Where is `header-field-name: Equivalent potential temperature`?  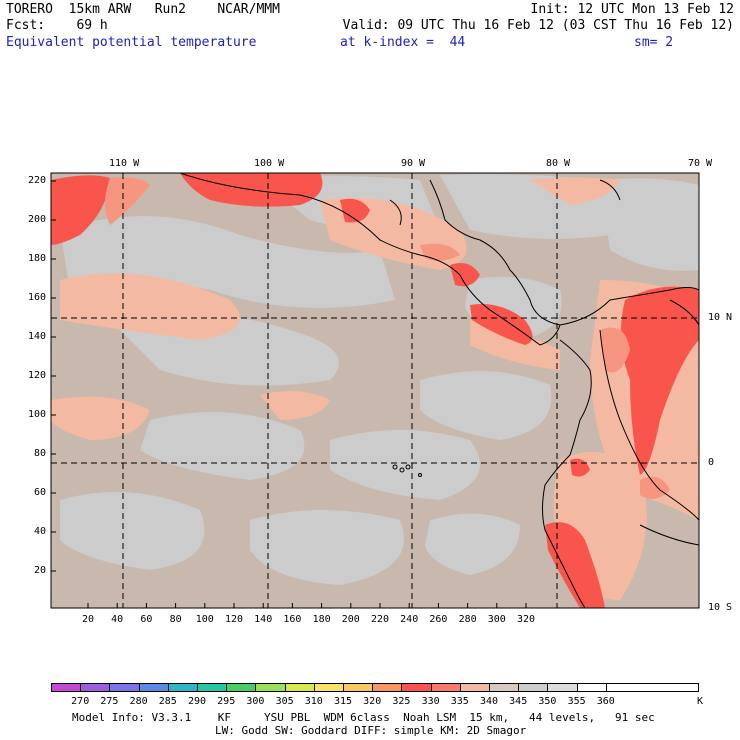 header-field-name: Equivalent potential temperature is located at coordinates (131, 42).